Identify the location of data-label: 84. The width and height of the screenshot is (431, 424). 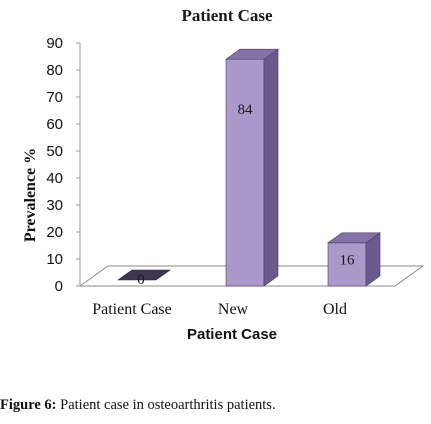
(246, 110).